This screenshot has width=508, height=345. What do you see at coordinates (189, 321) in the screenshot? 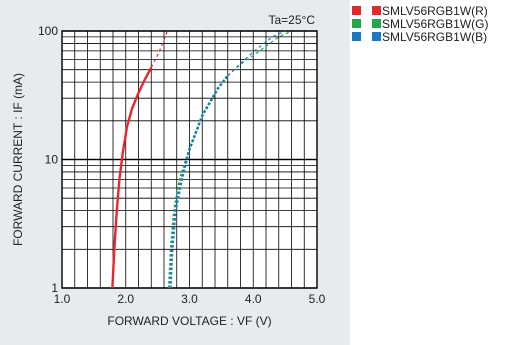
I see `x-axis-title: FORWARD VOLTAGE : VF (V)` at bounding box center [189, 321].